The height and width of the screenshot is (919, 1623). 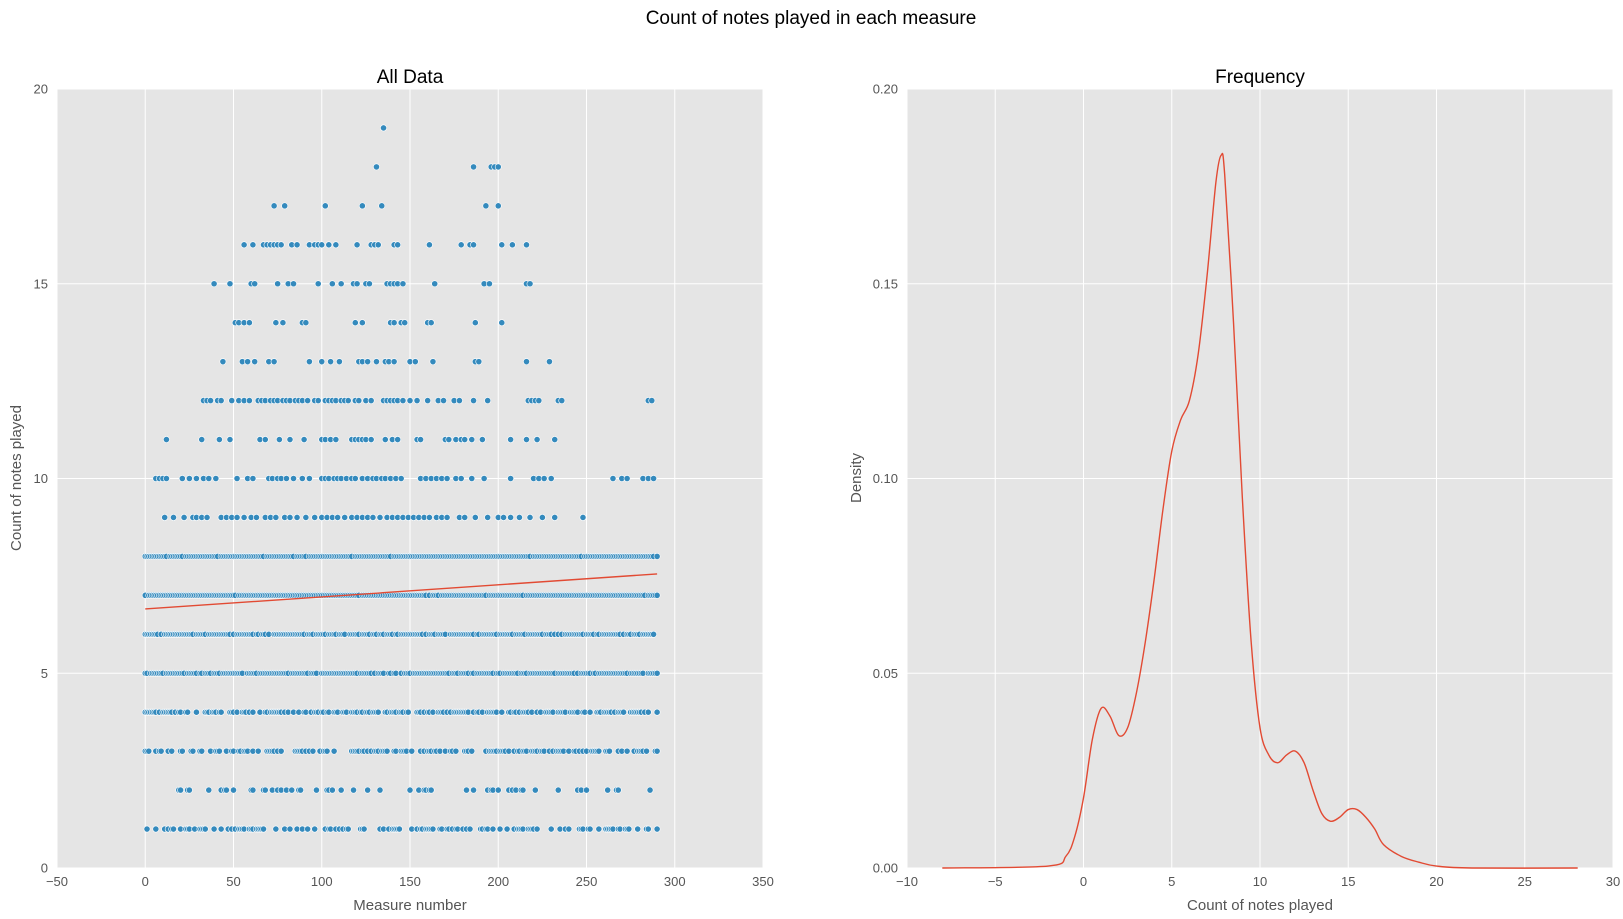 I want to click on density-y-ticks: 0.00 0.05 0.10 0.15 0.20, so click(x=885, y=479).